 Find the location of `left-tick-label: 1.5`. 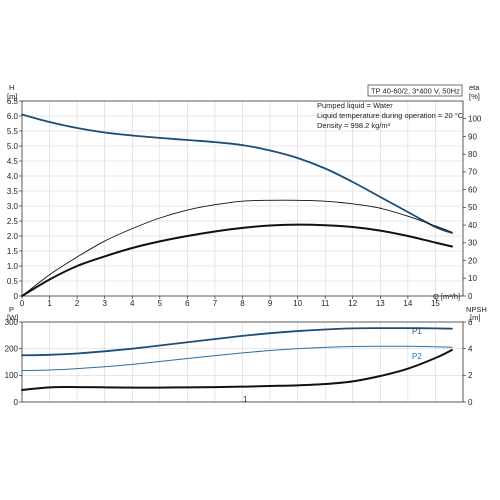

left-tick-label: 1.5 is located at coordinates (13, 251).